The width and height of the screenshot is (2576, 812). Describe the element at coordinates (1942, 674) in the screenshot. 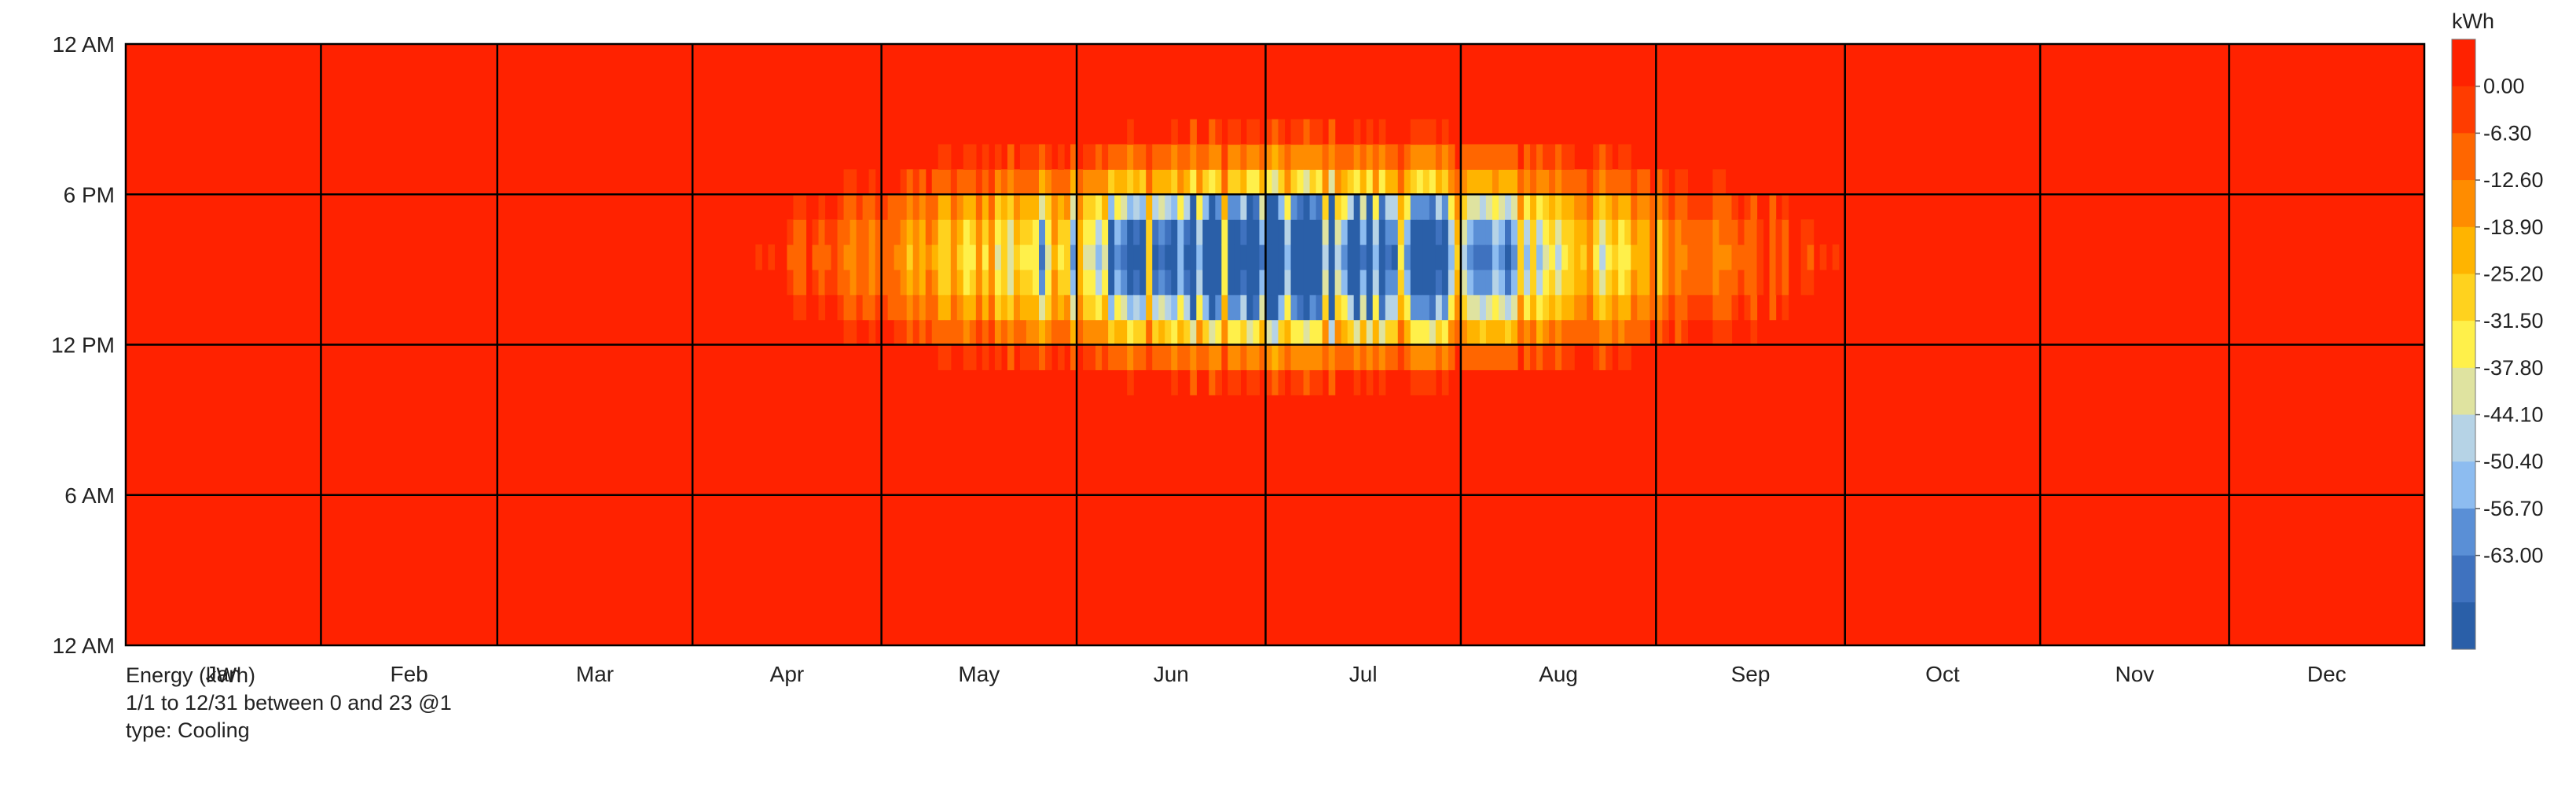

I see `x-tick-label: Oct` at that location.